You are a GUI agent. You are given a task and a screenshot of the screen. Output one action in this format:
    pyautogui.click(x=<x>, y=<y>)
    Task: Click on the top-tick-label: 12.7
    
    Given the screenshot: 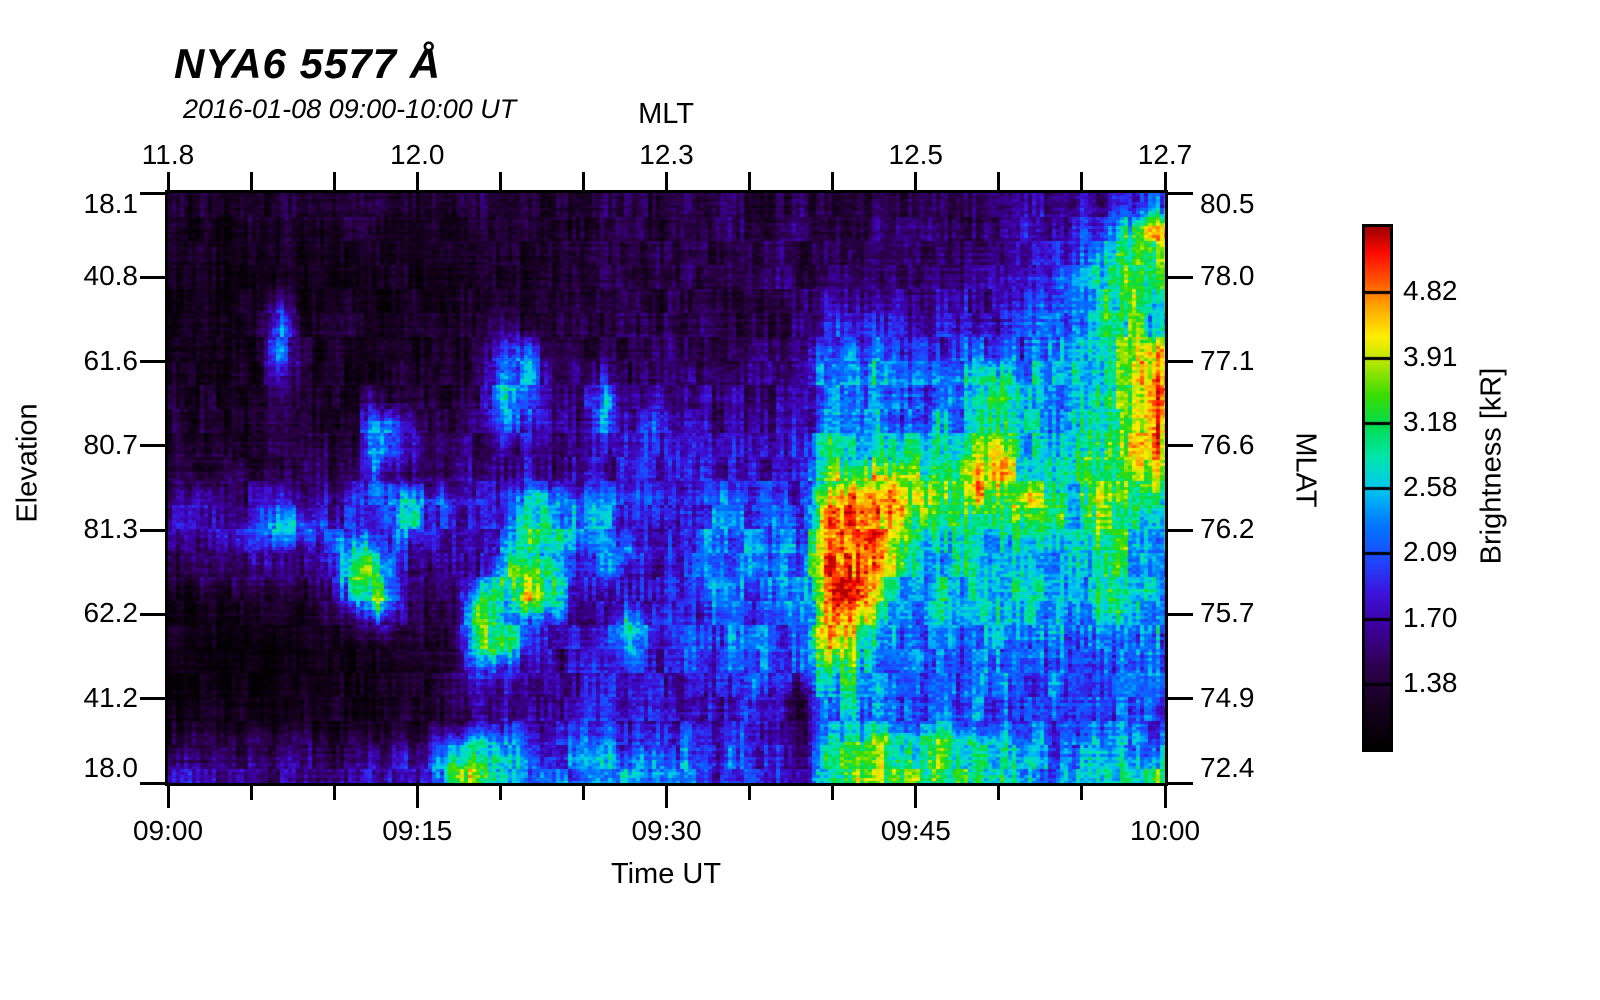 What is the action you would take?
    pyautogui.click(x=1165, y=154)
    